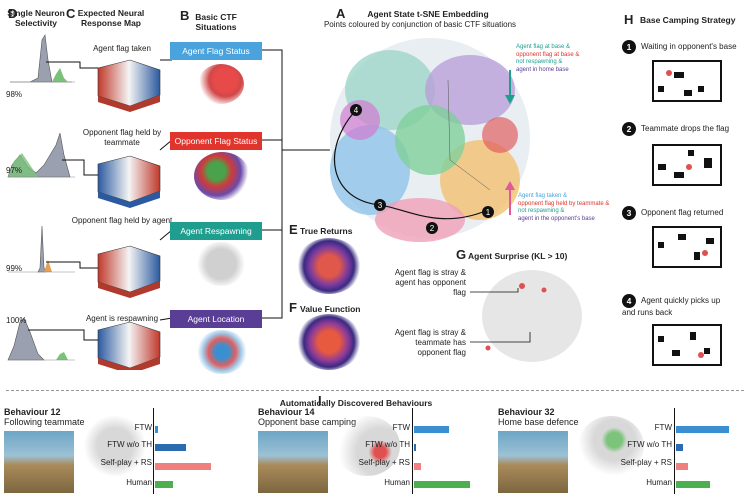 The width and height of the screenshot is (750, 499). Describe the element at coordinates (129, 214) in the screenshot. I see `response-maps` at that location.